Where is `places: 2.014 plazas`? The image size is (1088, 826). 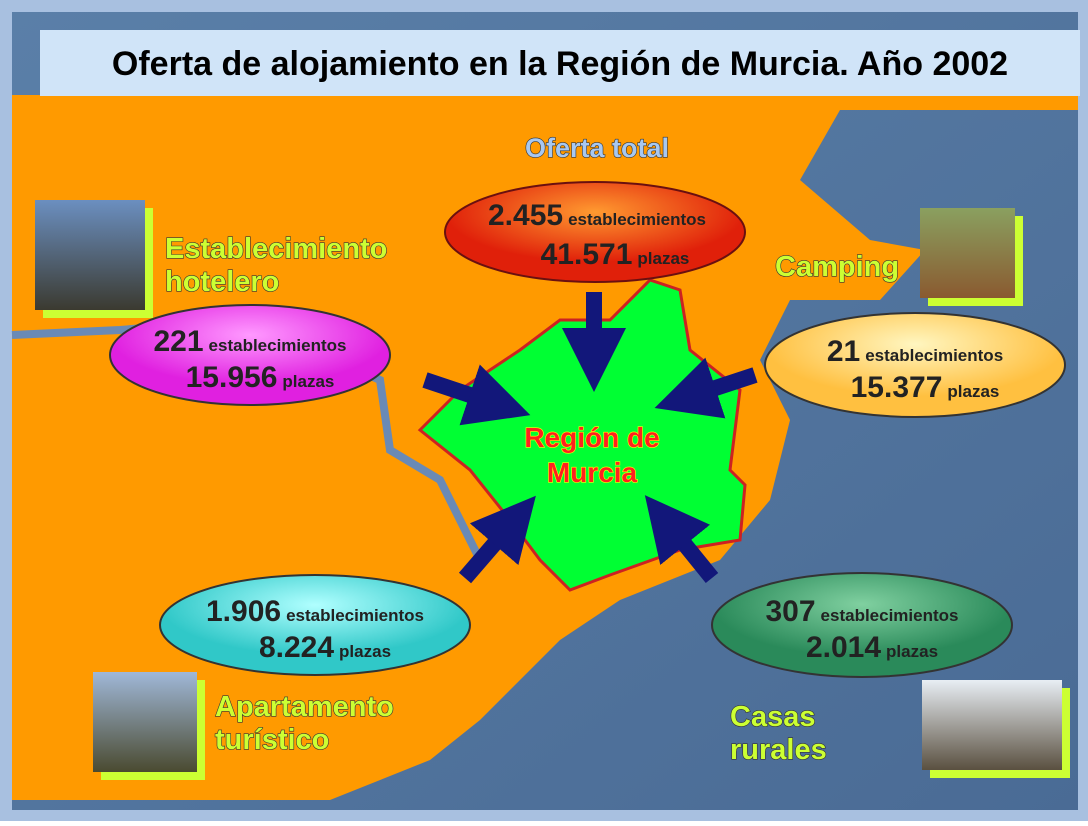 places: 2.014 plazas is located at coordinates (872, 647).